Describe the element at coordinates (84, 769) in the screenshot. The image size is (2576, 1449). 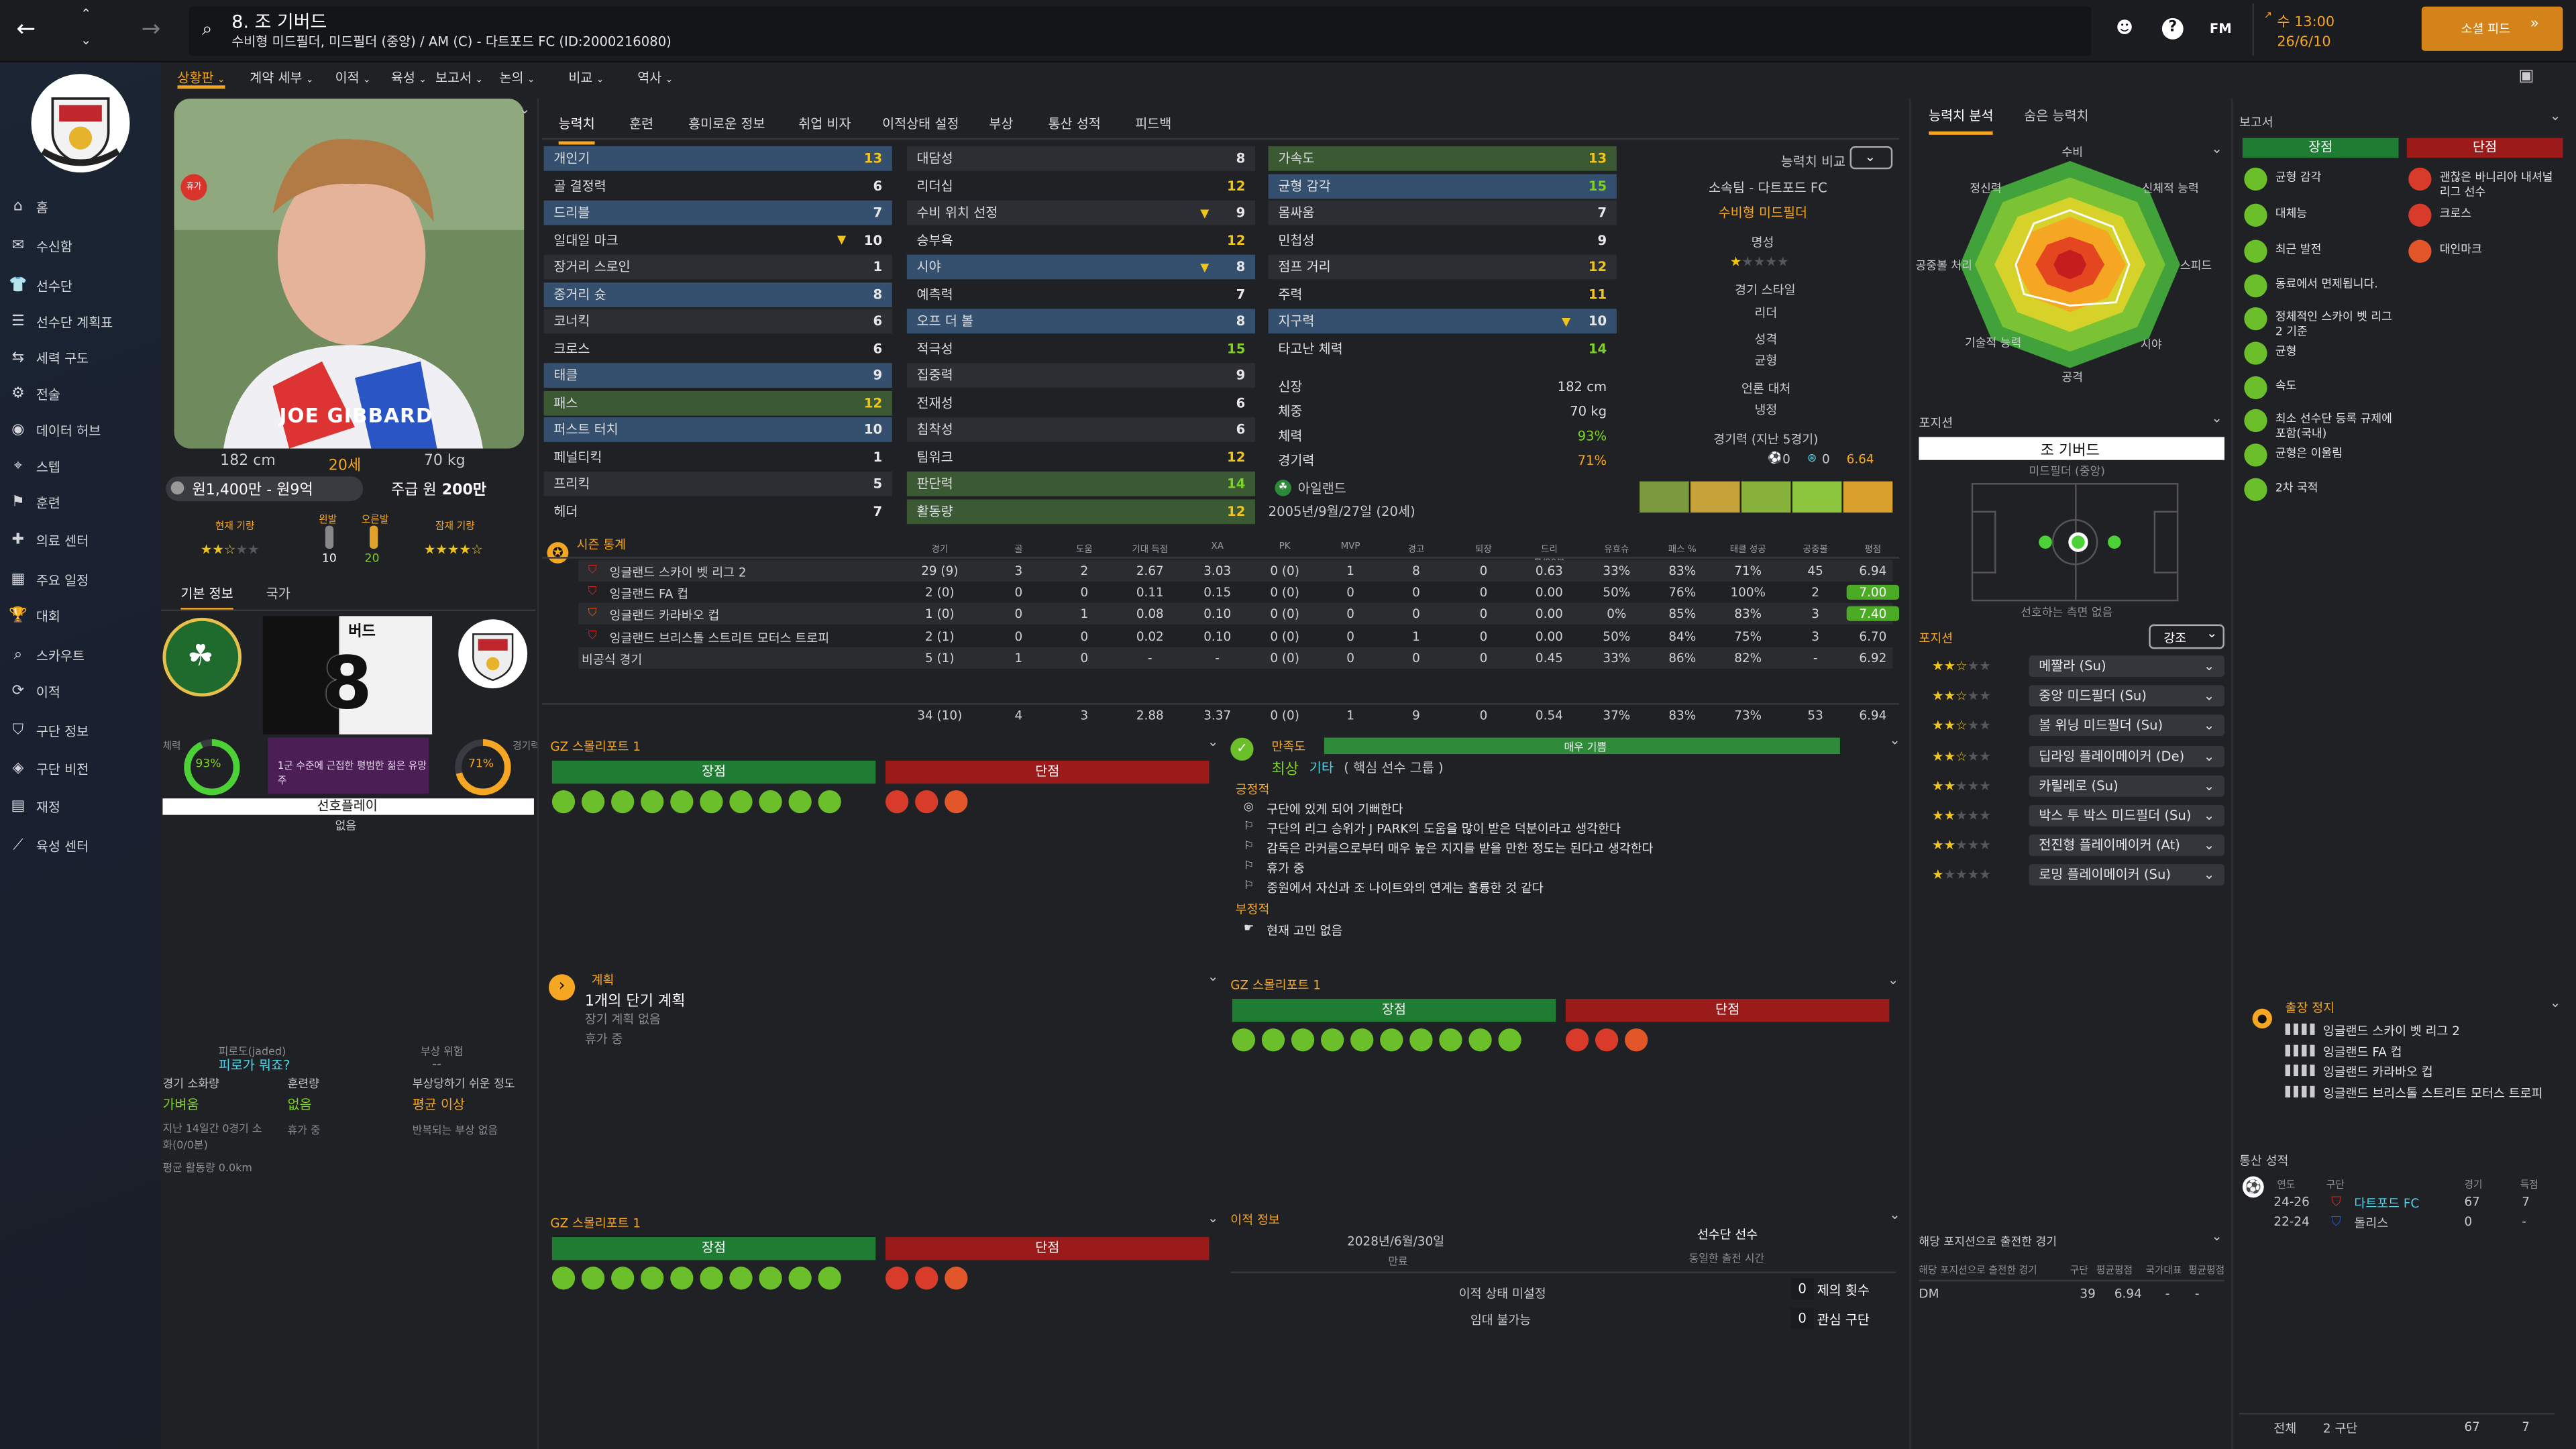
I see `sidebar-item-15: ◈ 구단 비전` at that location.